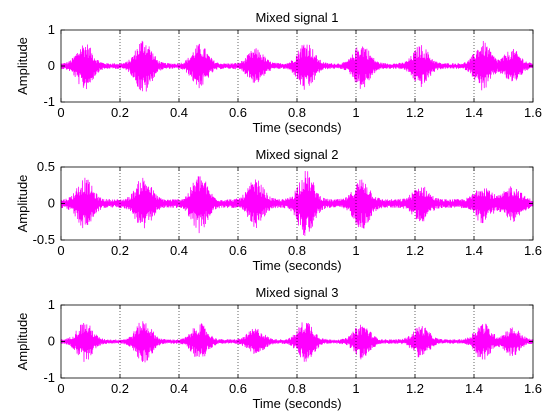 The image size is (550, 420). I want to click on y-tick-label: -0.5, so click(44, 239).